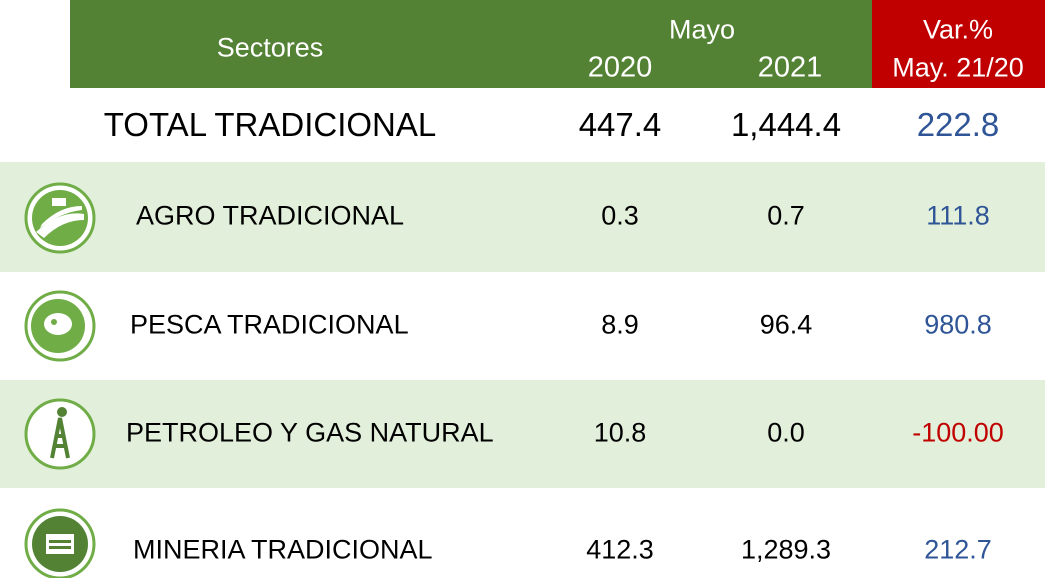  Describe the element at coordinates (786, 324) in the screenshot. I see `cell: 96.4` at that location.